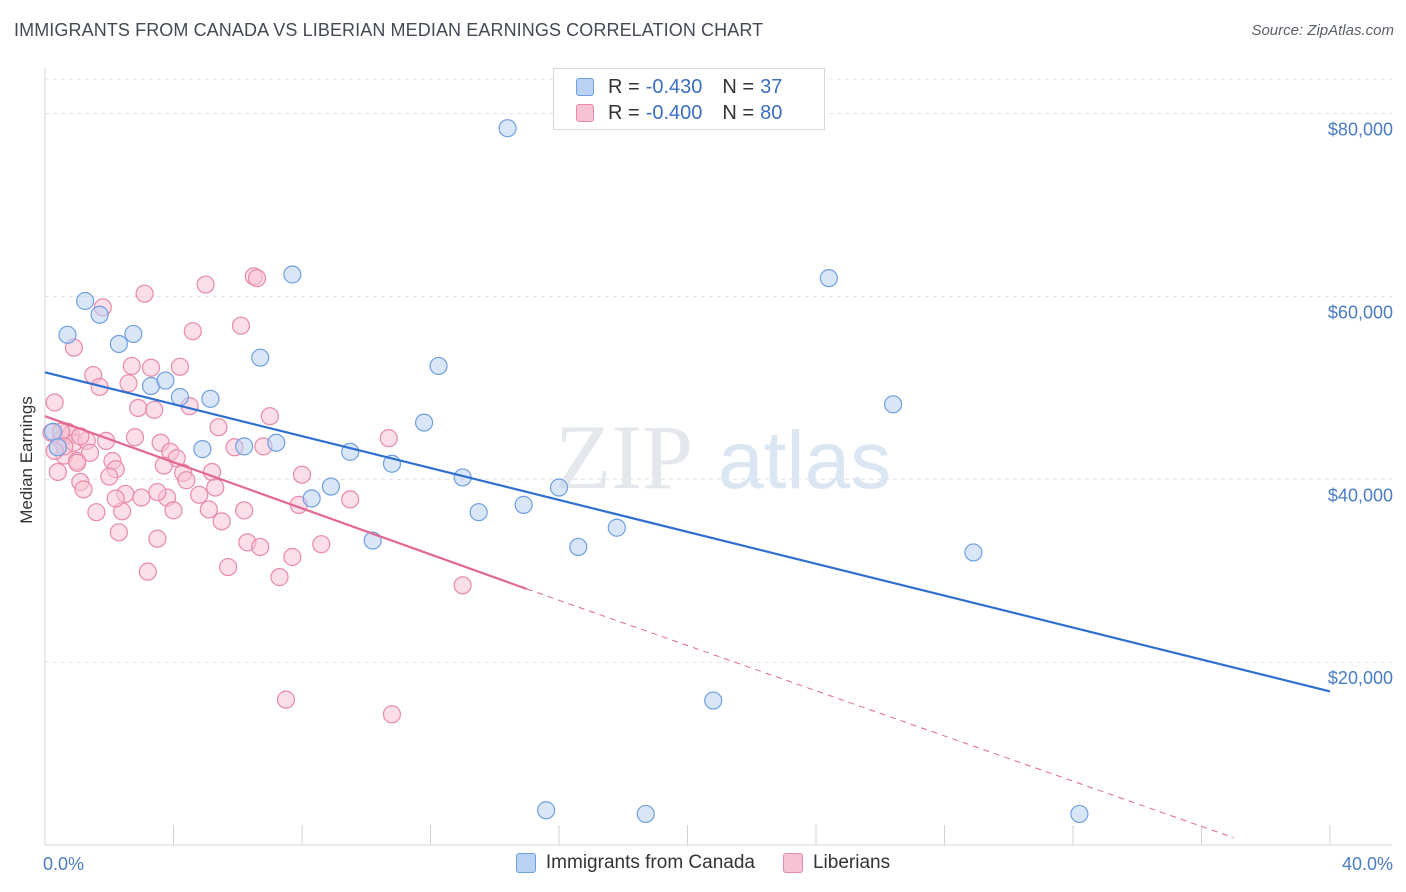 The width and height of the screenshot is (1406, 892). What do you see at coordinates (26, 460) in the screenshot?
I see `y-axis-label: Median Earnings` at bounding box center [26, 460].